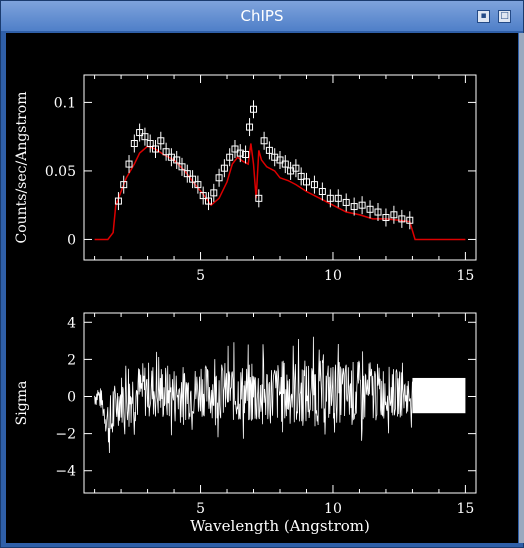 The image size is (524, 548). I want to click on y-tick-label: 4, so click(71, 323).